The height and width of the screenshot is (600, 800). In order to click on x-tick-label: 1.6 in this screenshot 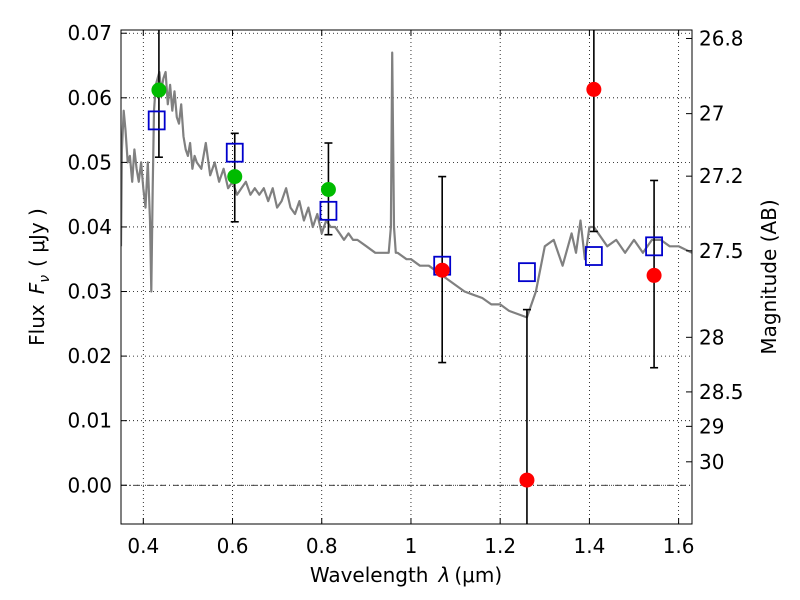, I will do `click(679, 546)`.